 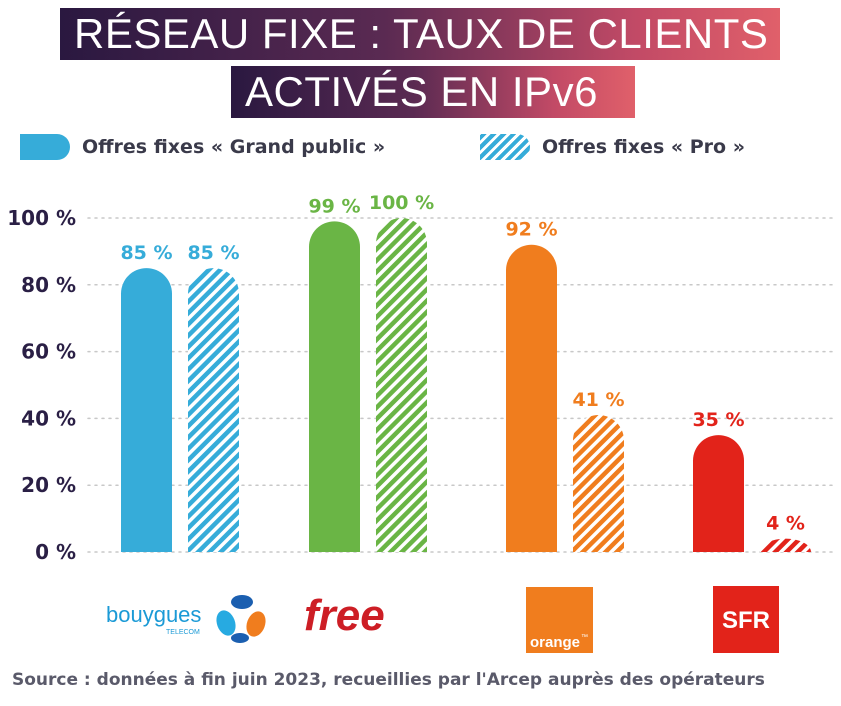 What do you see at coordinates (234, 147) in the screenshot?
I see `legend-label-grand-public: Offres fixes « Grand public »` at bounding box center [234, 147].